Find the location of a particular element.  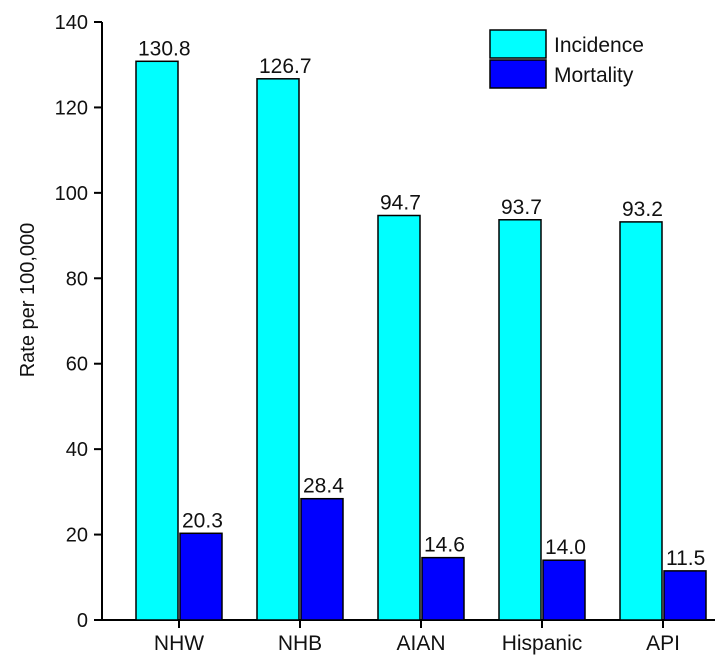

bar-value-label: 94.7 is located at coordinates (400, 202).